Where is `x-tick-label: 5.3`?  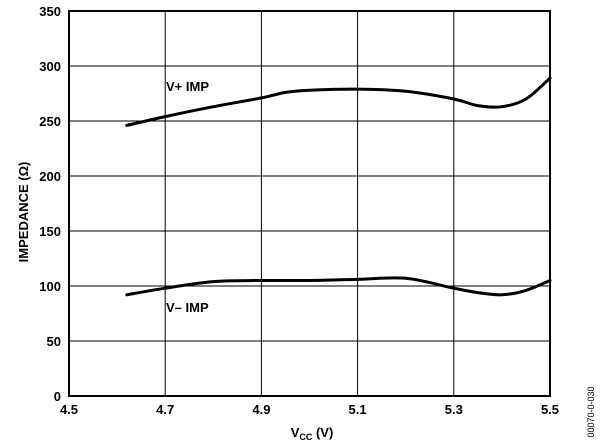
x-tick-label: 5.3 is located at coordinates (454, 409).